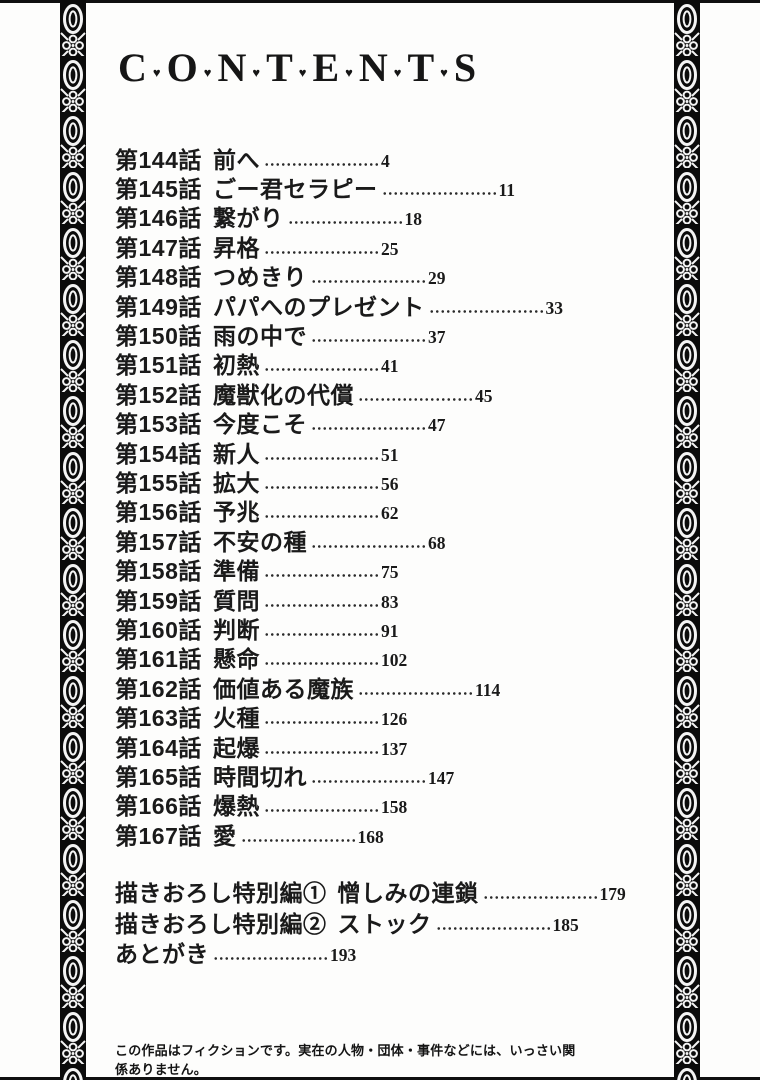  I want to click on page-number: 168, so click(370, 836).